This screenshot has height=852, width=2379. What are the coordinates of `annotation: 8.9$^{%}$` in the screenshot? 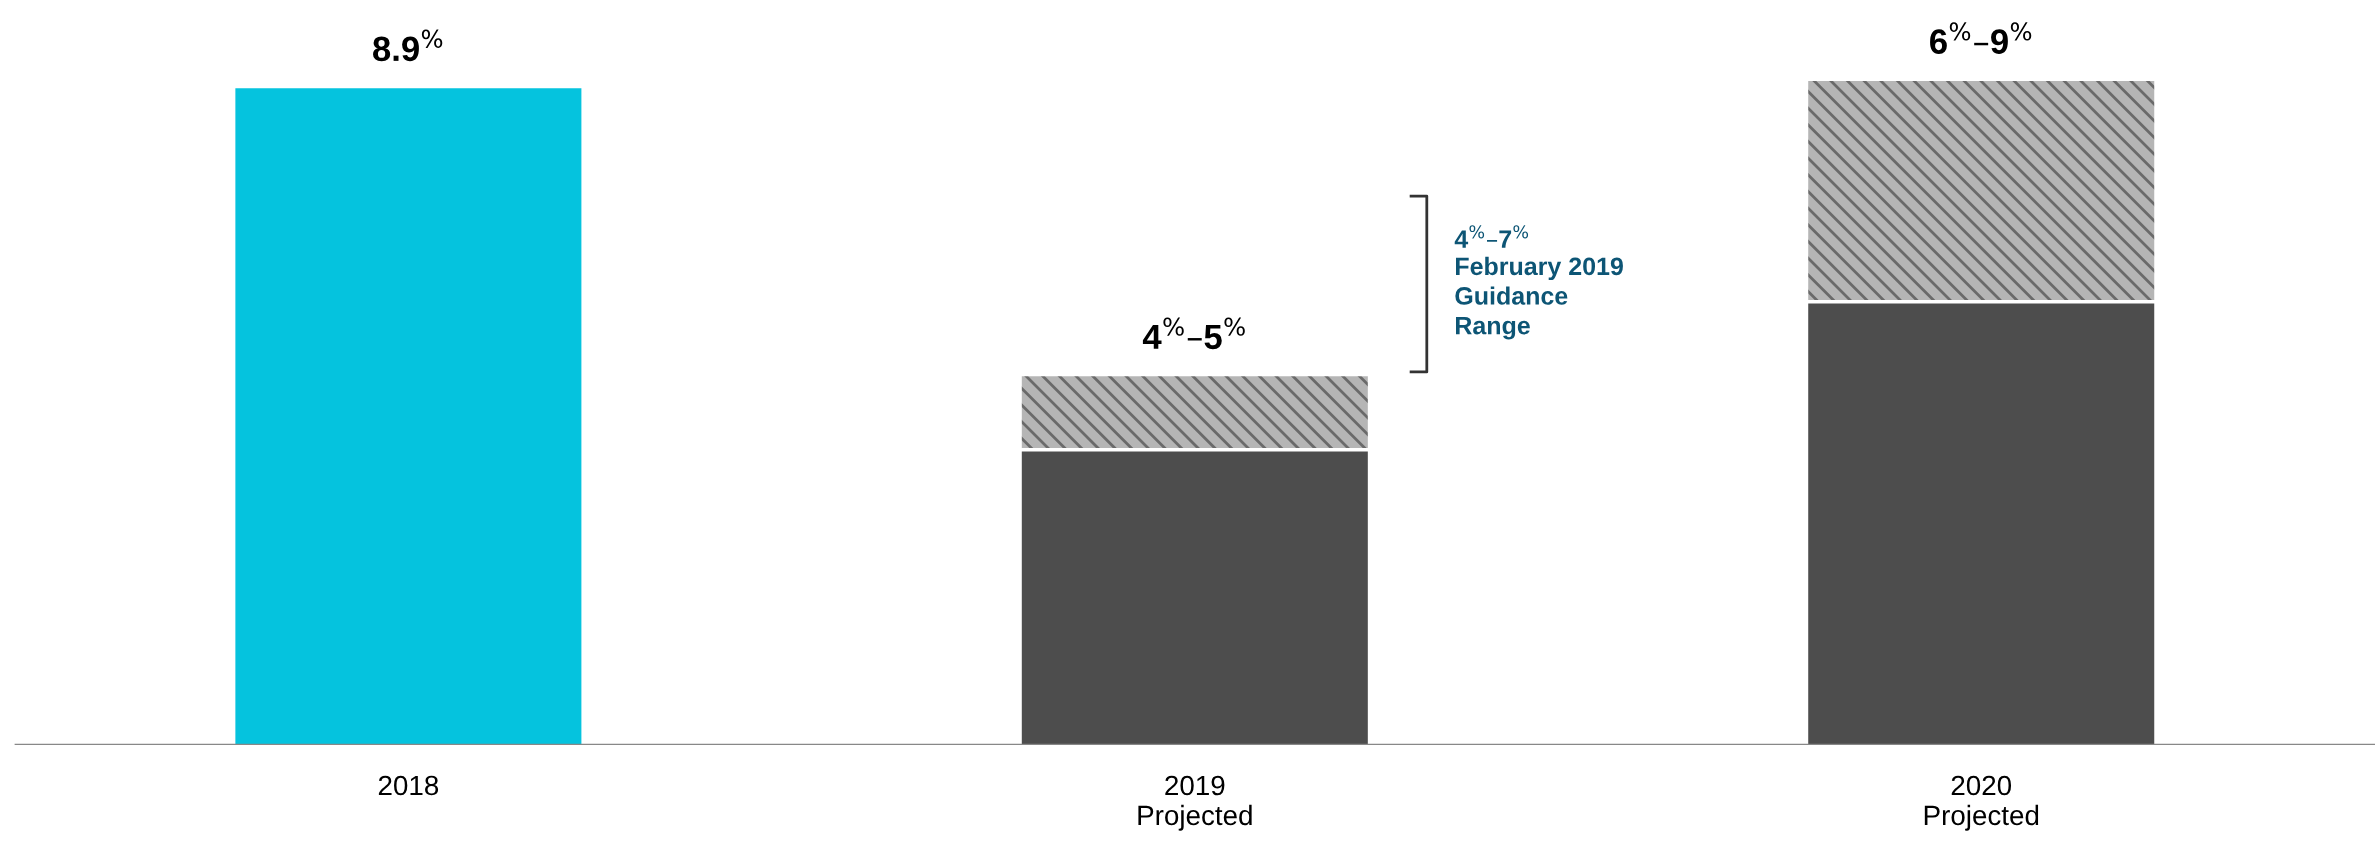 It's located at (408, 45).